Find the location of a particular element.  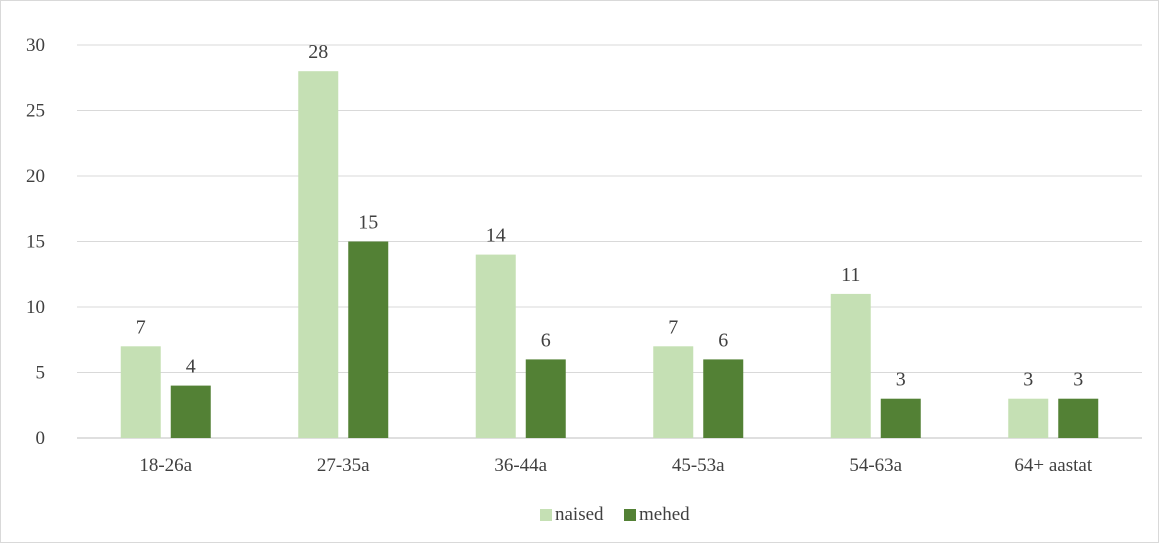

data-label-naised: 3 is located at coordinates (1028, 380).